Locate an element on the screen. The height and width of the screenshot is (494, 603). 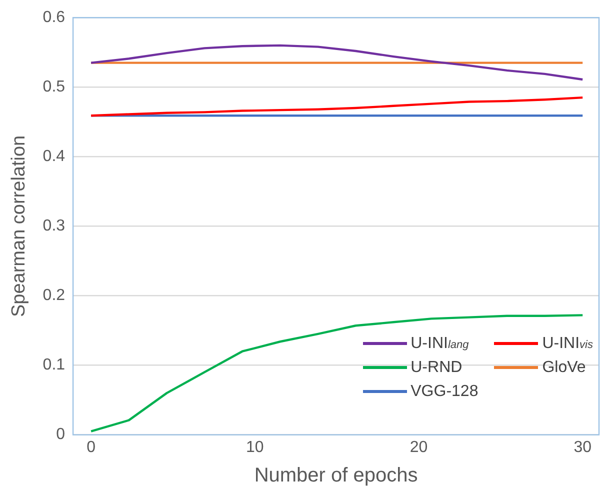
y-tick-label: 0.2 is located at coordinates (54, 295).